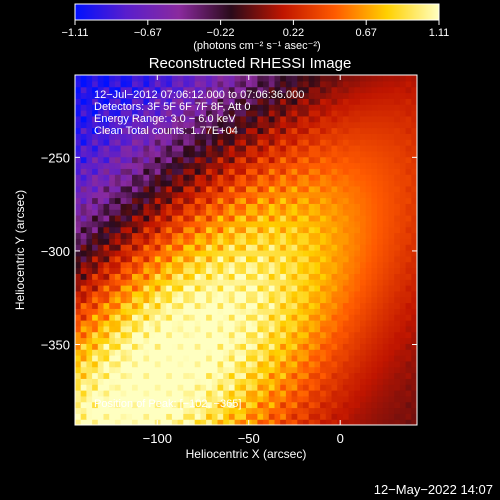  What do you see at coordinates (55, 251) in the screenshot?
I see `y-tick-label: −300` at bounding box center [55, 251].